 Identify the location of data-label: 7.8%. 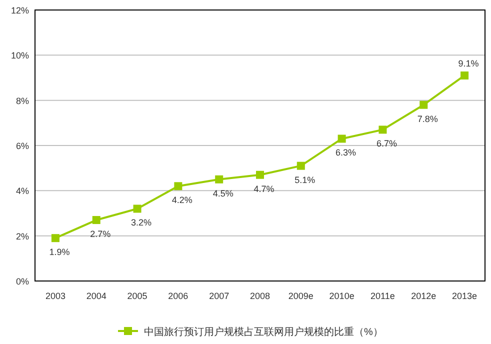
(427, 119).